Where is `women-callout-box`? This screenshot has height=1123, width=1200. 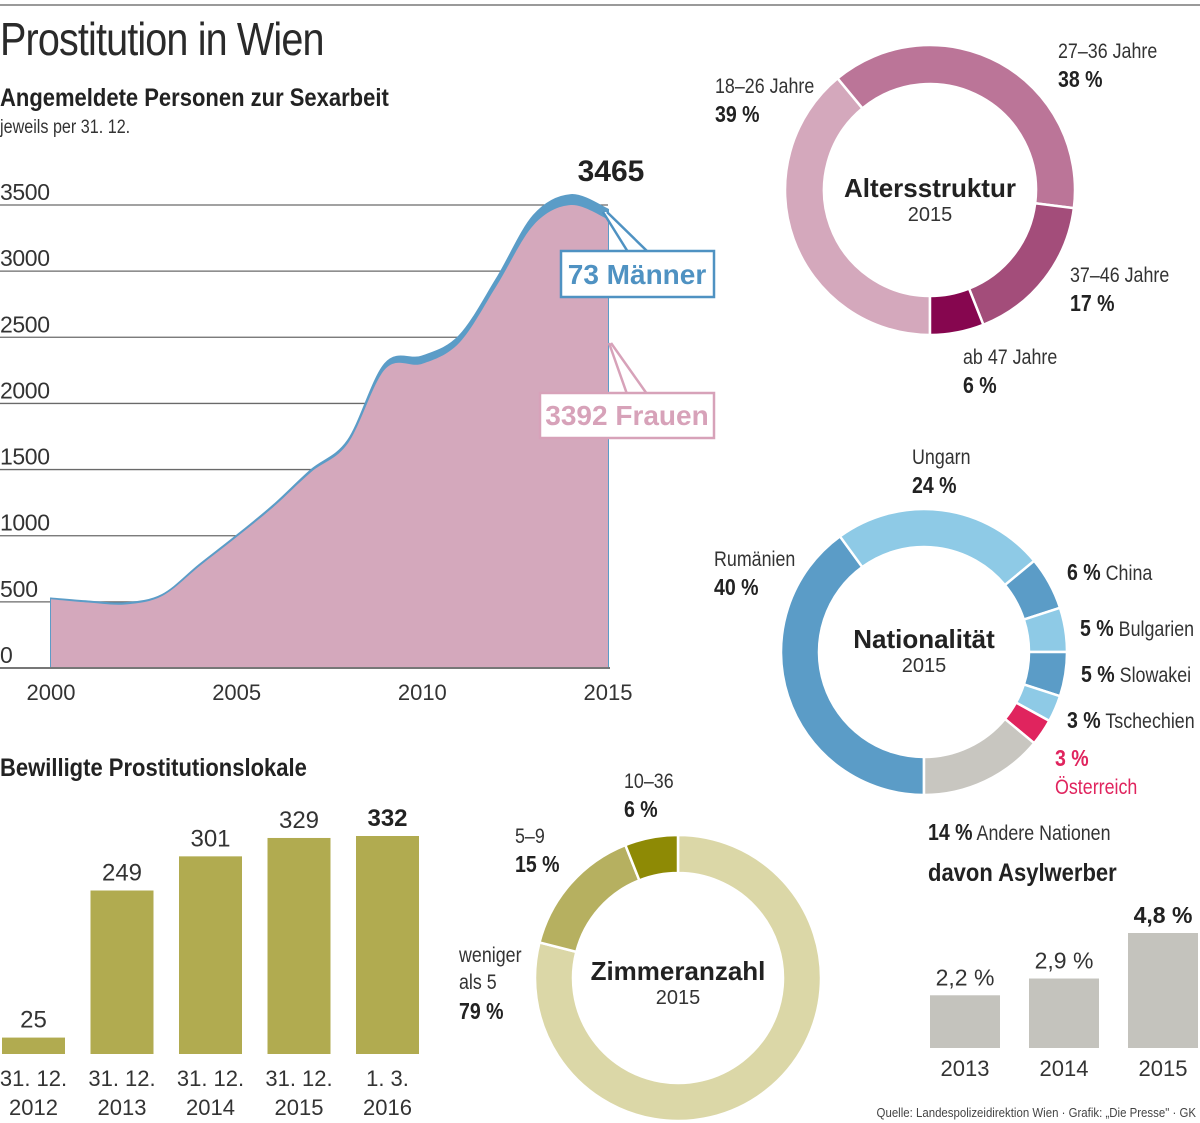
women-callout-box is located at coordinates (627, 415).